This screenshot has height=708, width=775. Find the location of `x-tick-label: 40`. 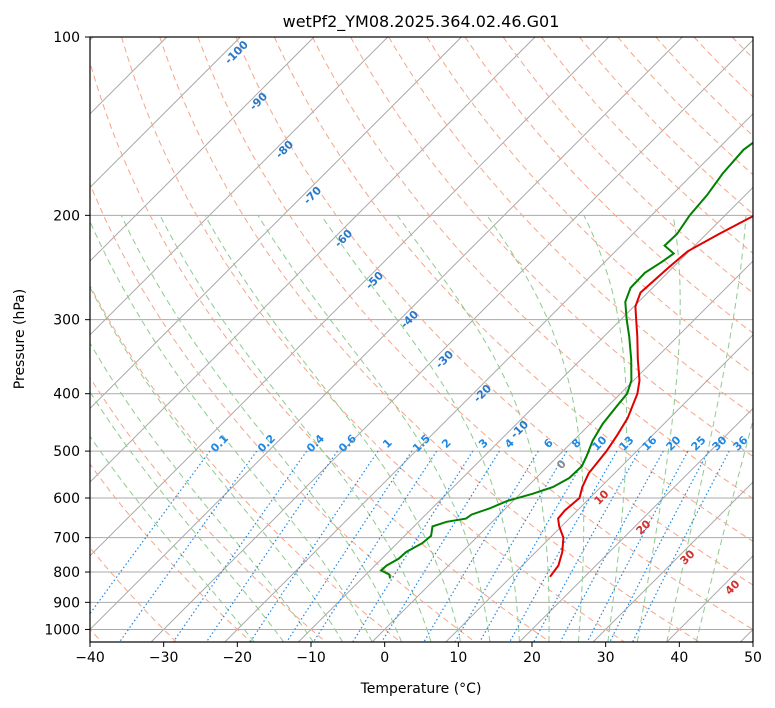

x-tick-label: 40 is located at coordinates (679, 658).